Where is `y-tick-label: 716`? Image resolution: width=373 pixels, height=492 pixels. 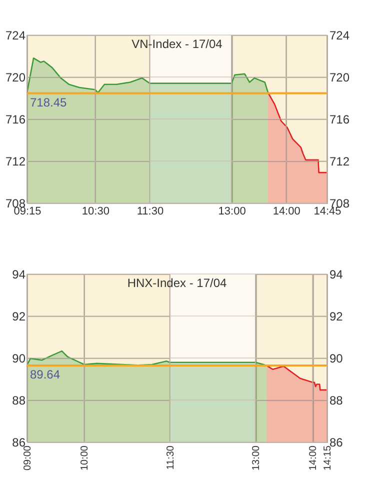 y-tick-label: 716 is located at coordinates (15, 119).